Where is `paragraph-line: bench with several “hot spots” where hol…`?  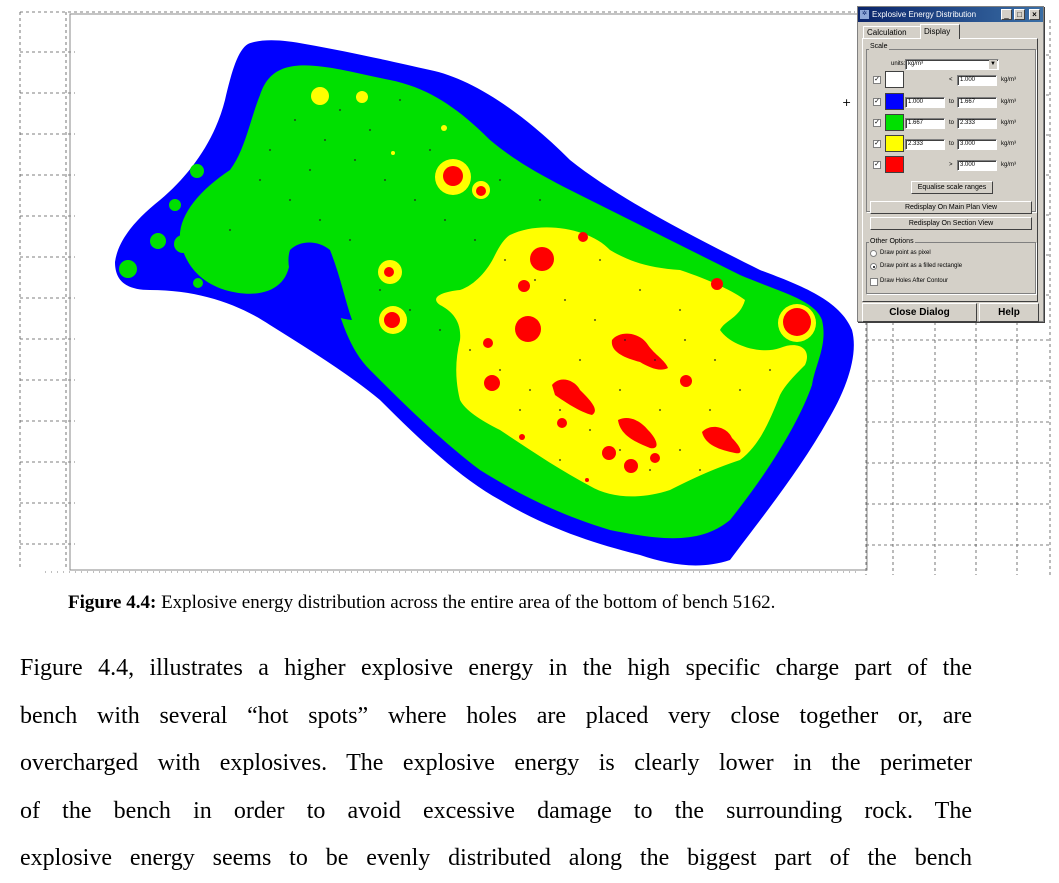 paragraph-line: bench with several “hot spots” where hol… is located at coordinates (496, 715).